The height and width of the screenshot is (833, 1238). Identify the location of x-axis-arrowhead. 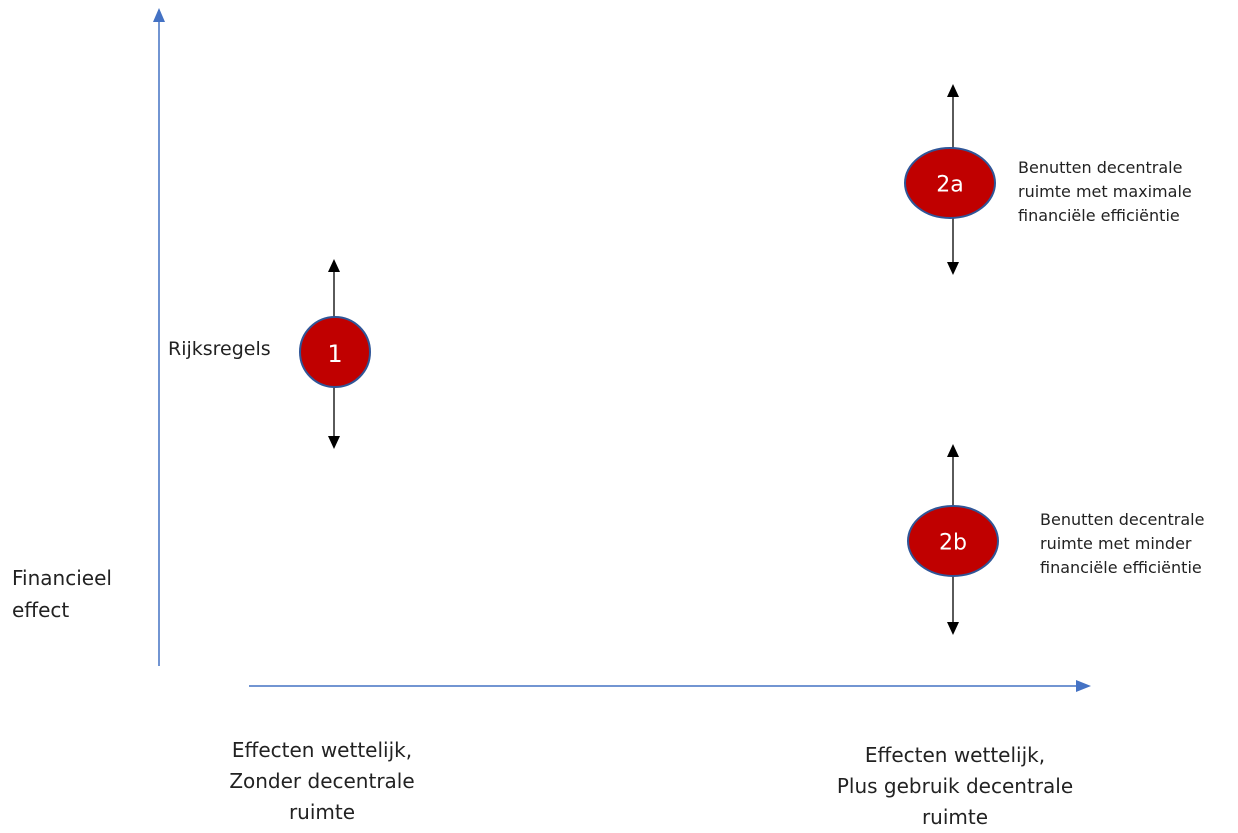
(1083, 686).